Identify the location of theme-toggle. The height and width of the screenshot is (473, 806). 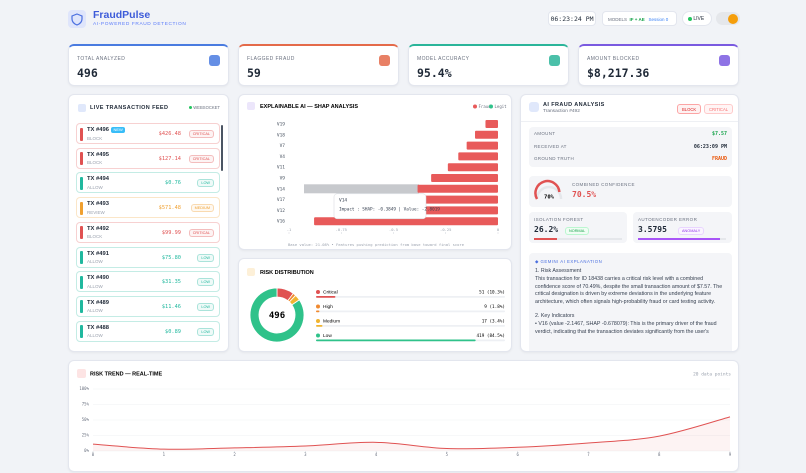
(728, 18).